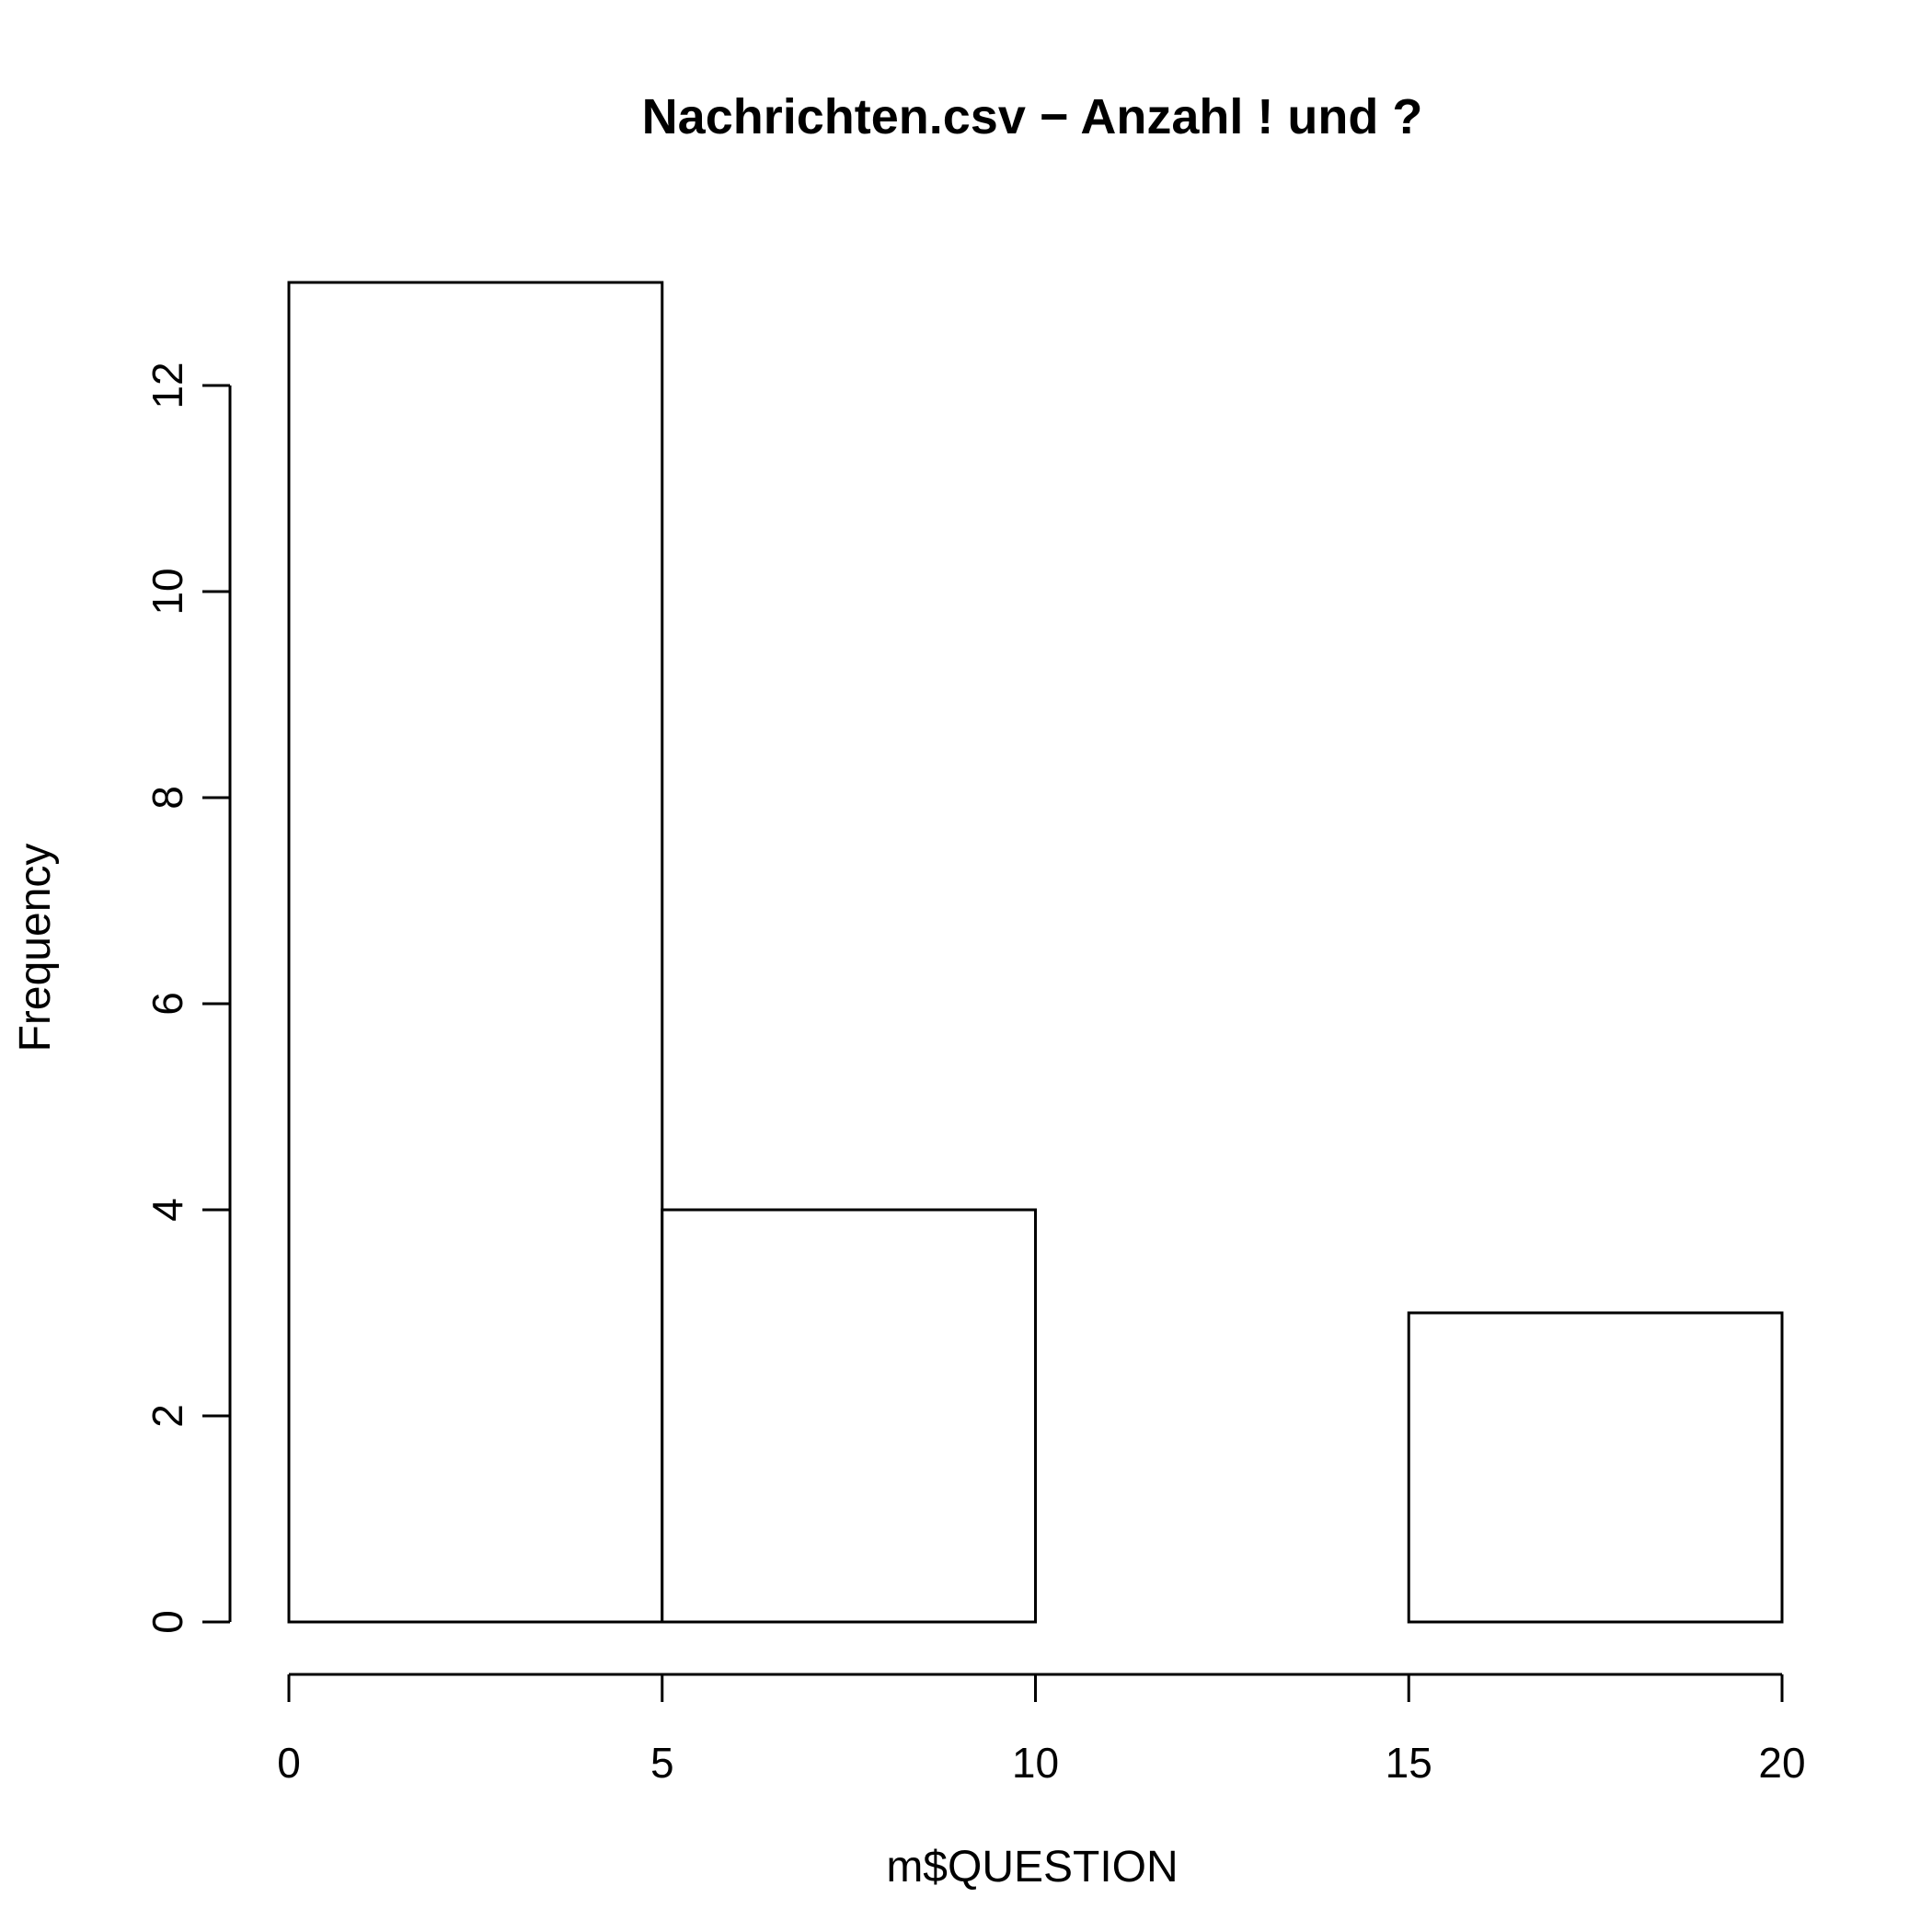 The height and width of the screenshot is (1932, 1932). What do you see at coordinates (167, 385) in the screenshot?
I see `y-tick-label-6: 12` at bounding box center [167, 385].